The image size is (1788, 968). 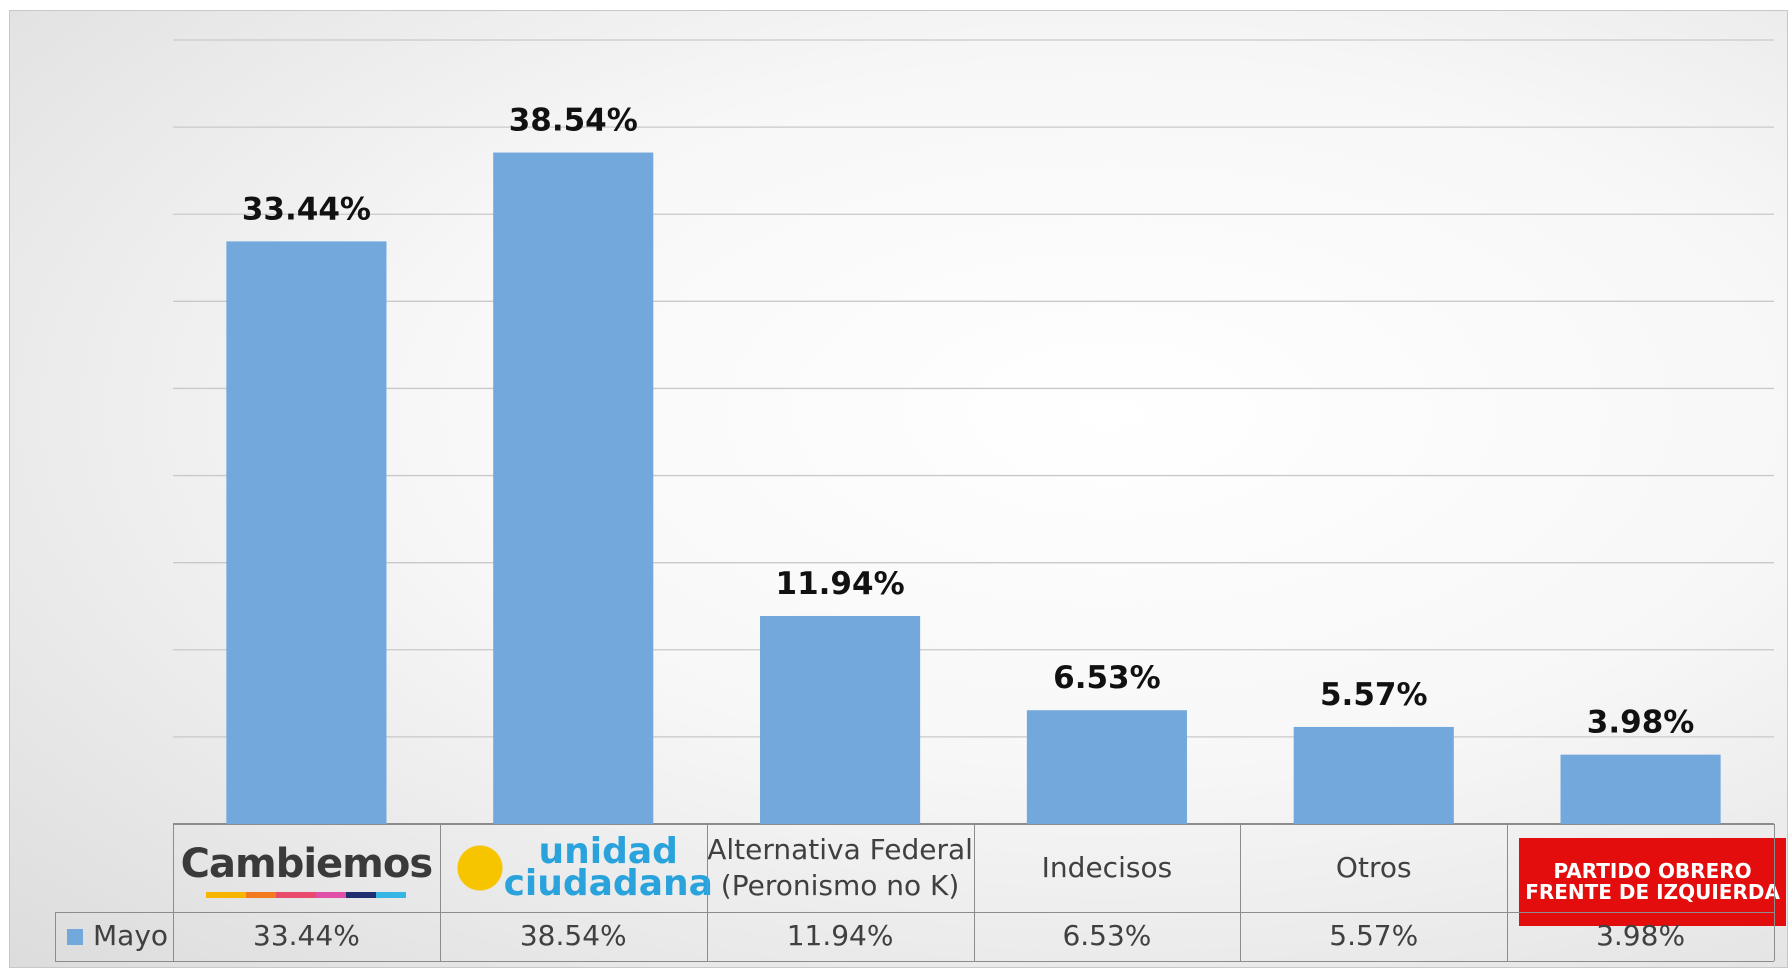 I want to click on legend-label: Mayo, so click(x=131, y=936).